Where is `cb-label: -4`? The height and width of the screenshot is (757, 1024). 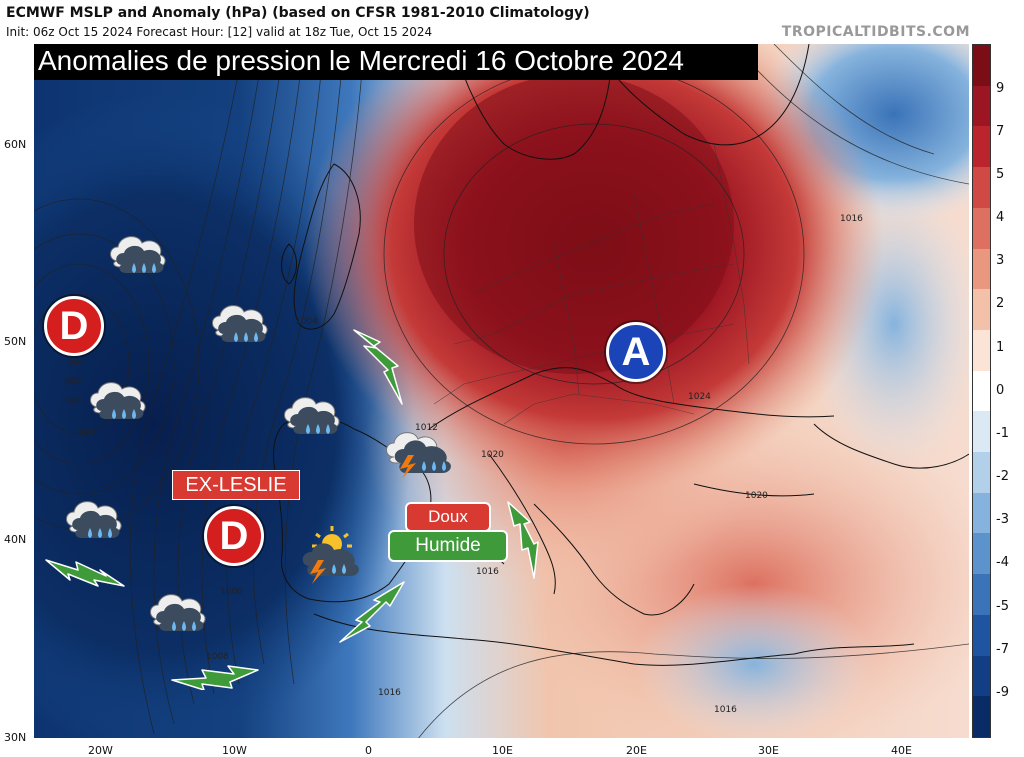 cb-label: -4 is located at coordinates (1002, 562).